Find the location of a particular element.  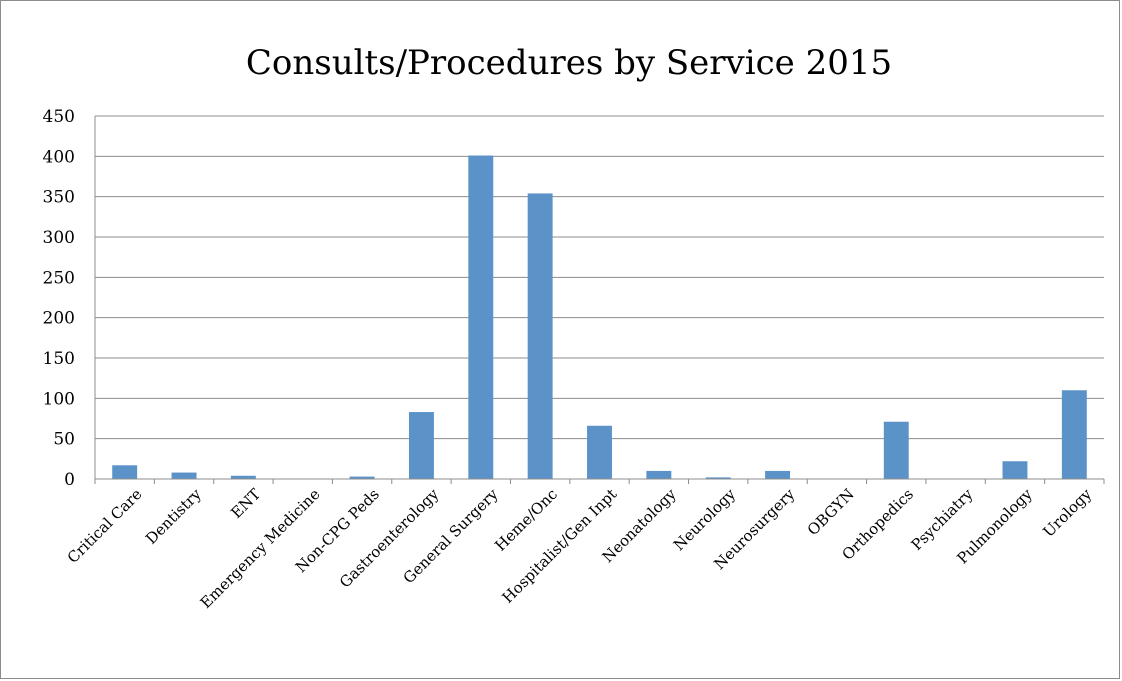

bar-critical-care is located at coordinates (125, 472).